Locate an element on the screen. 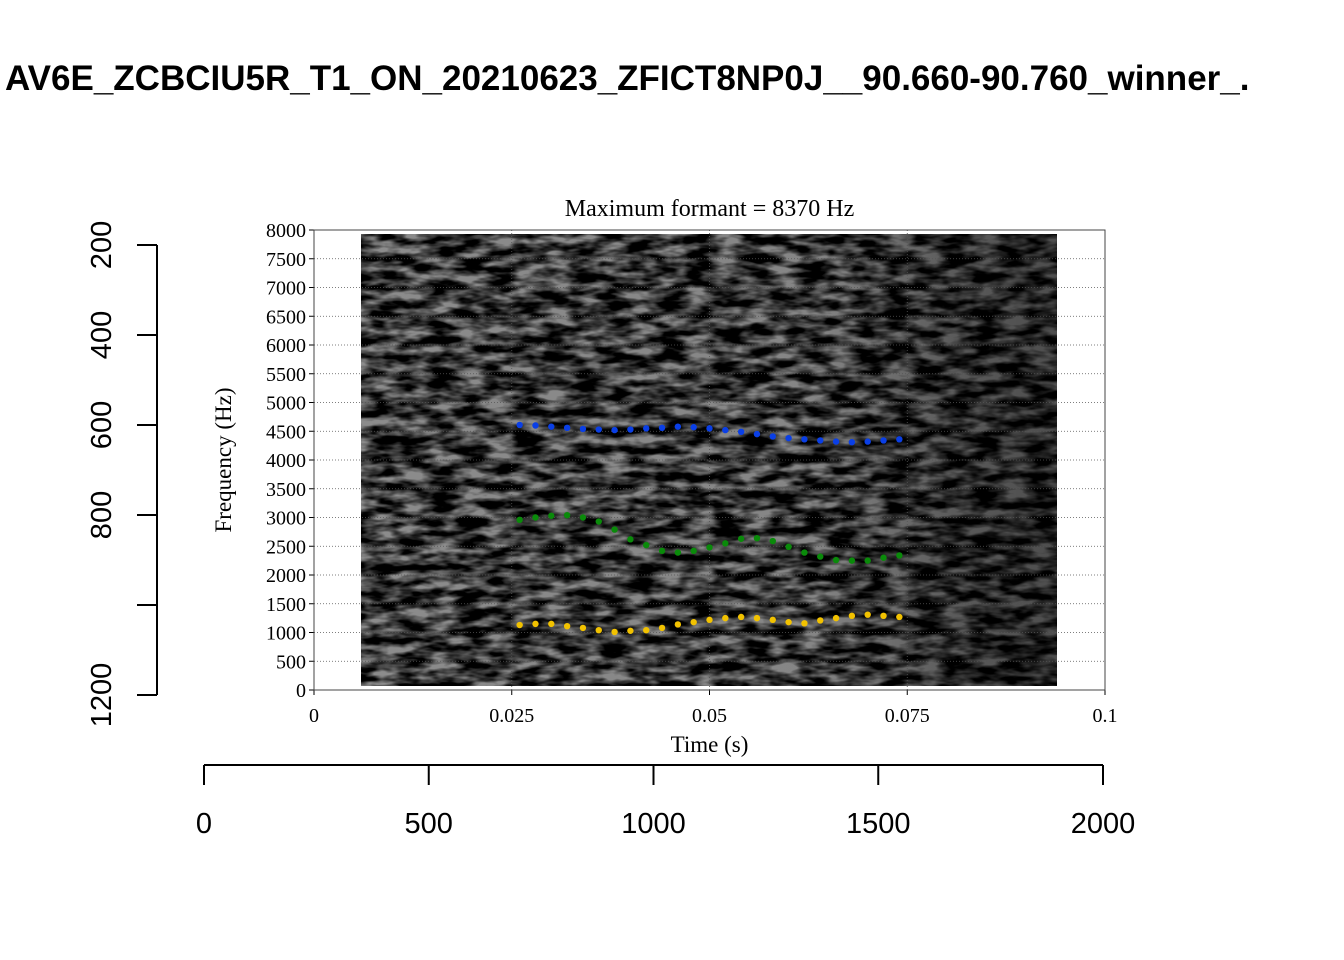 This screenshot has width=1344, height=960. y-tick-label: 1000 is located at coordinates (286, 634).